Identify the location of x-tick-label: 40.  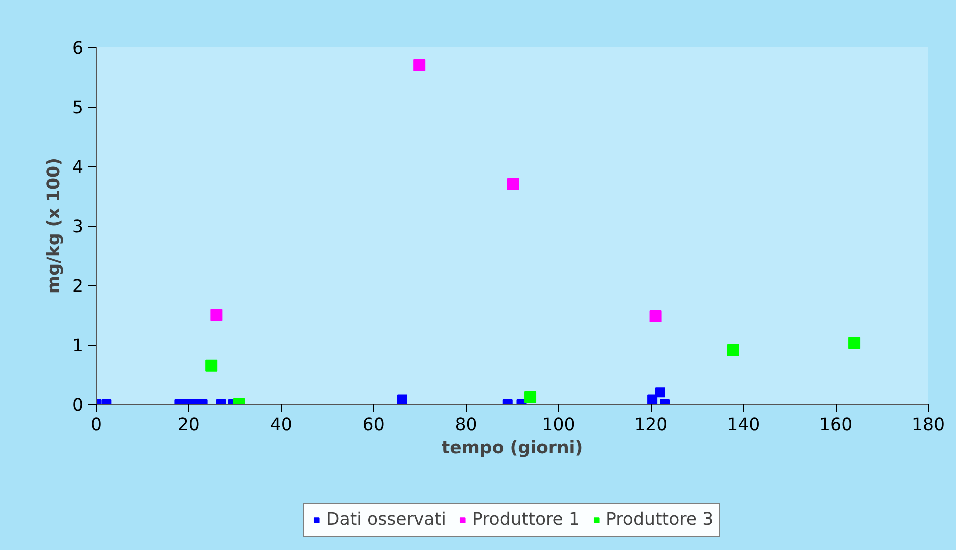
(281, 426).